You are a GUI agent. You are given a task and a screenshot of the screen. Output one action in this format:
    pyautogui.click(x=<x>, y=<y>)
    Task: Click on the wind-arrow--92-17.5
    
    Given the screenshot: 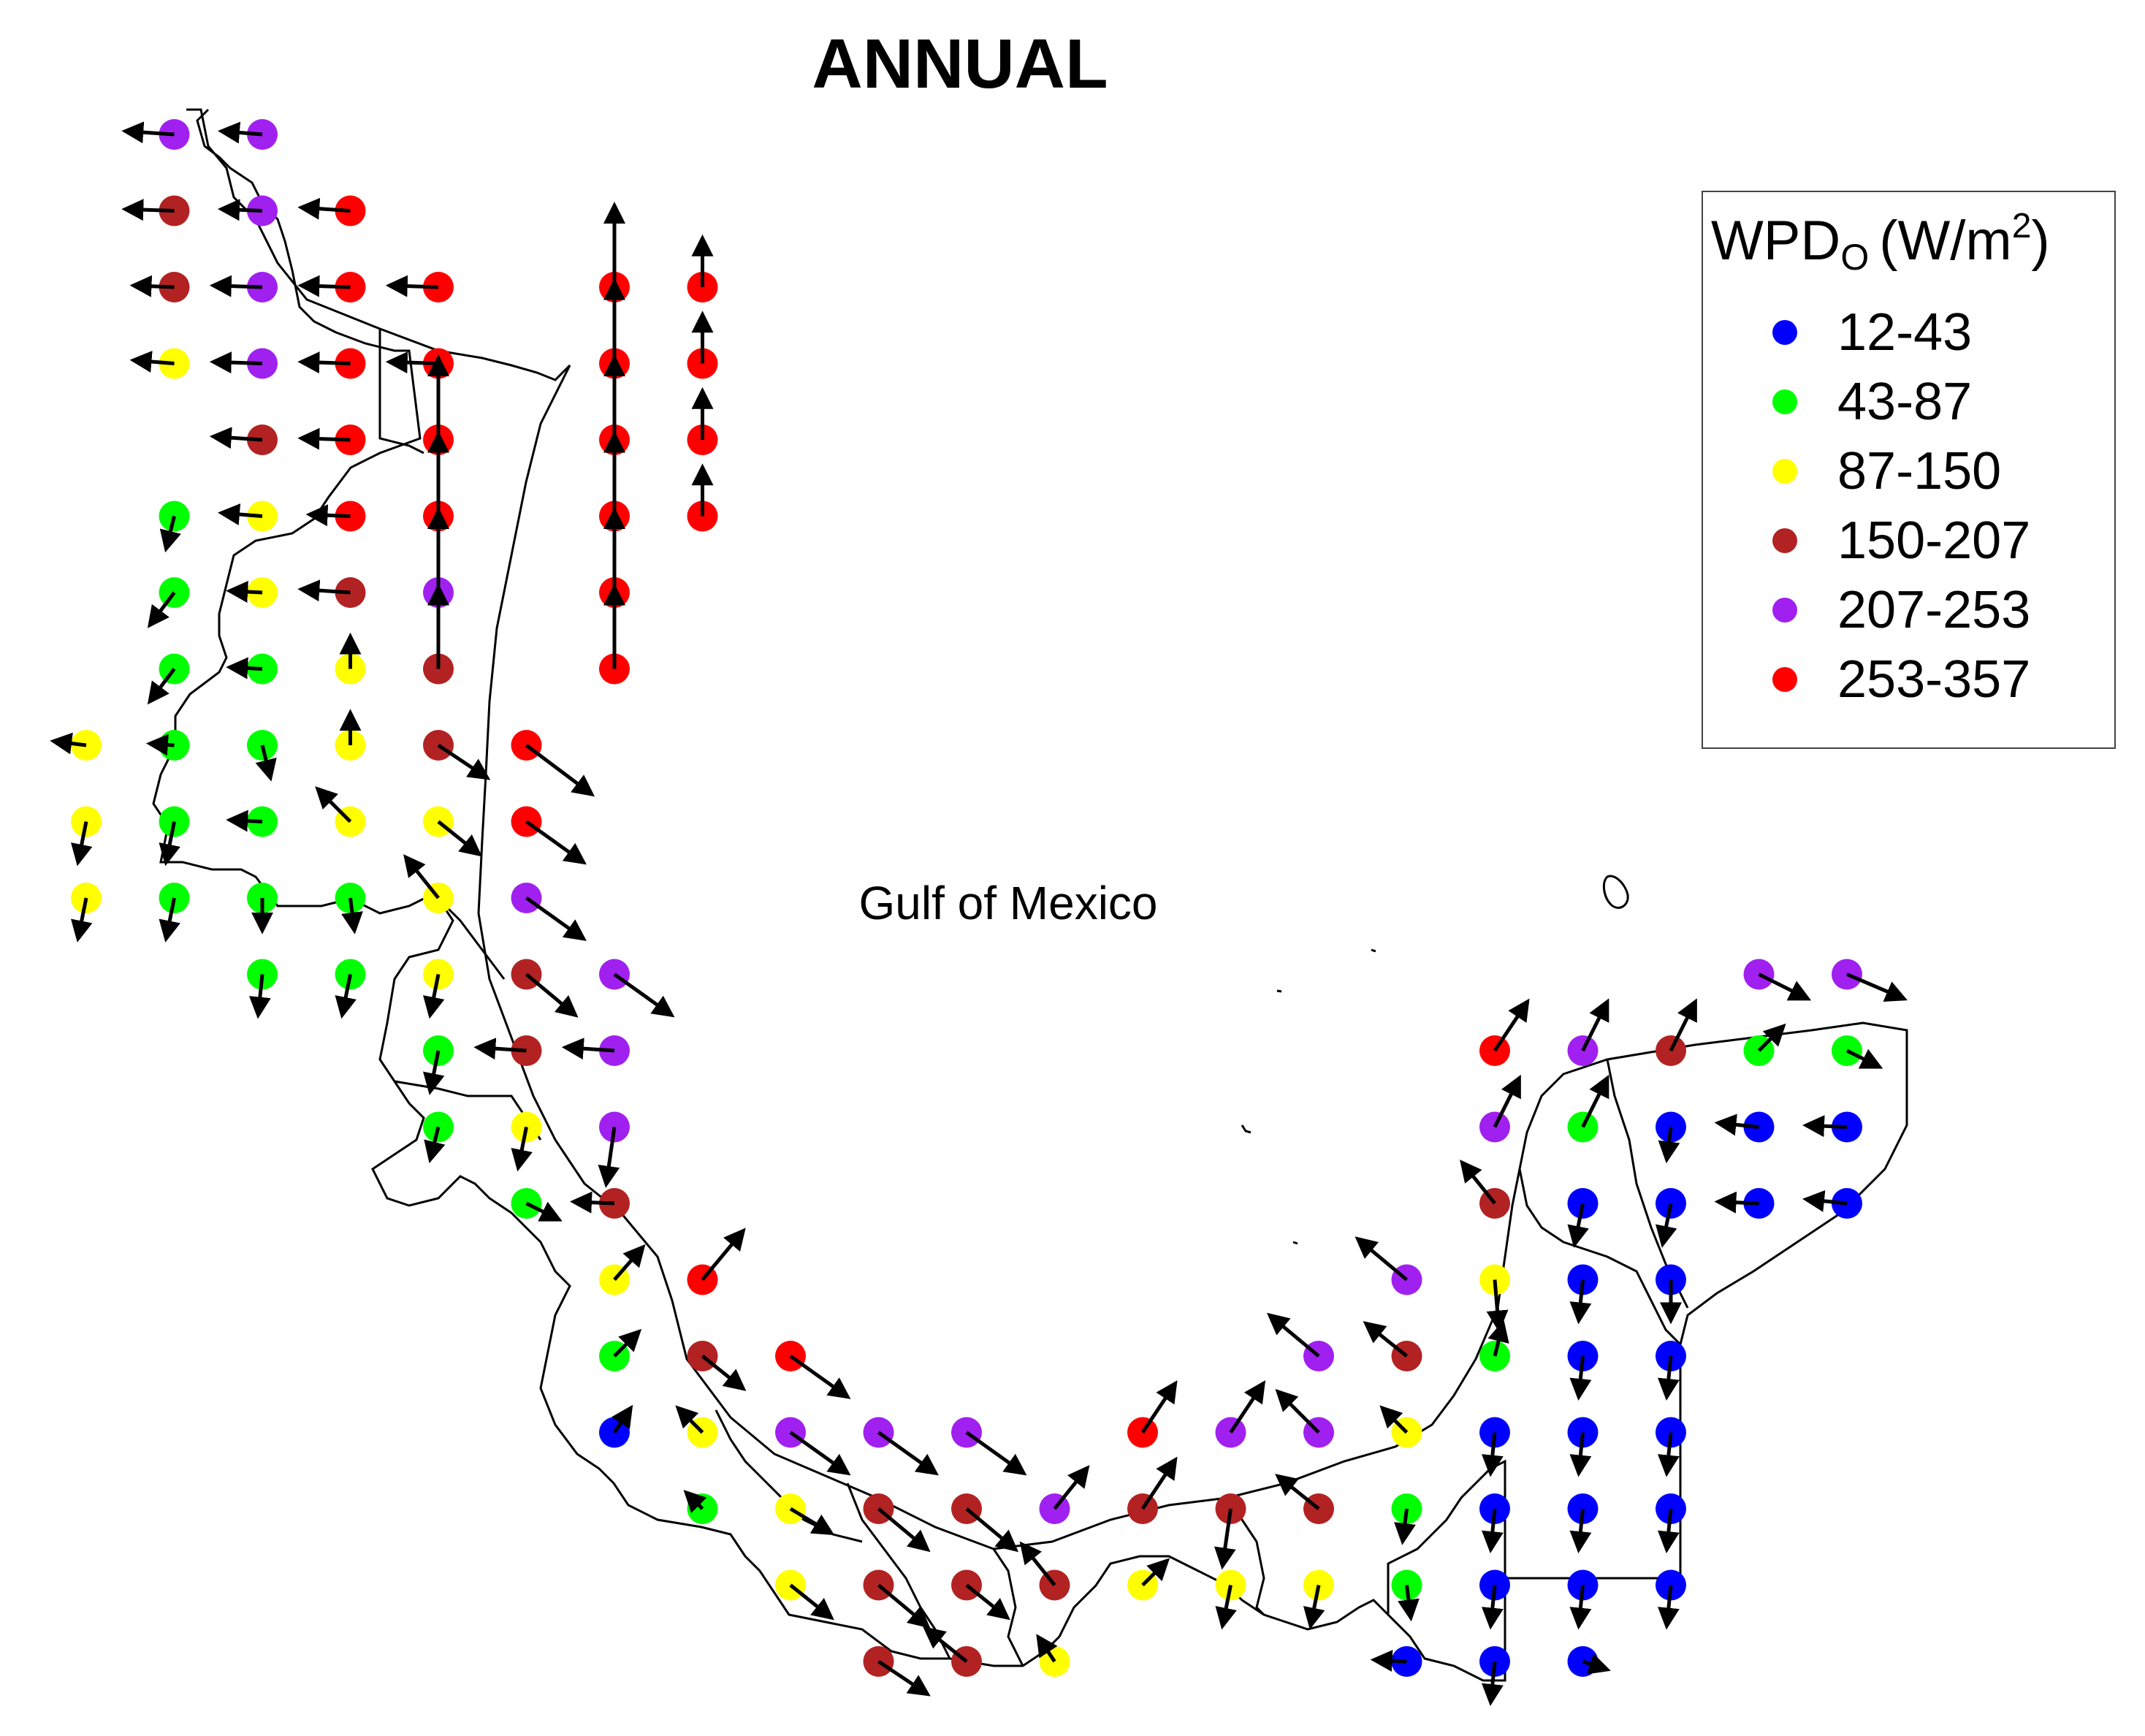 What is the action you would take?
    pyautogui.click(x=1314, y=1607)
    